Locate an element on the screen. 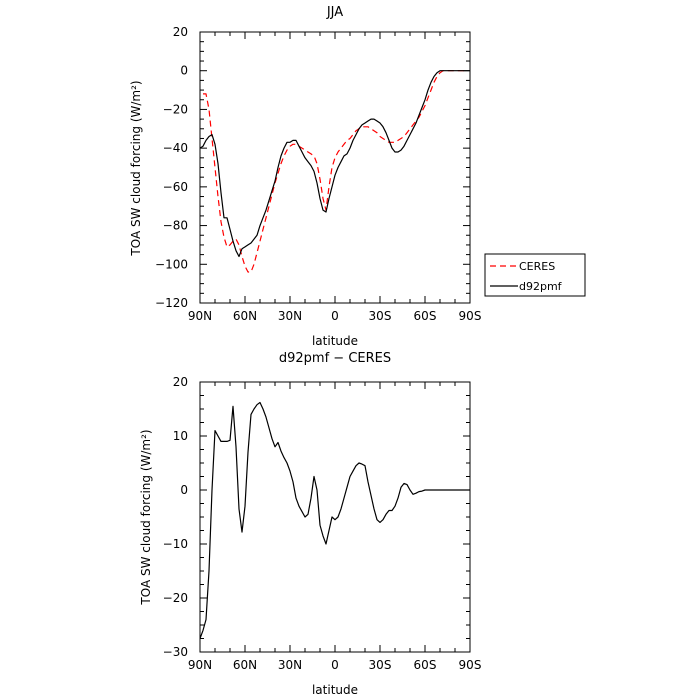  top-y-tick-label: −80 is located at coordinates (175, 226).